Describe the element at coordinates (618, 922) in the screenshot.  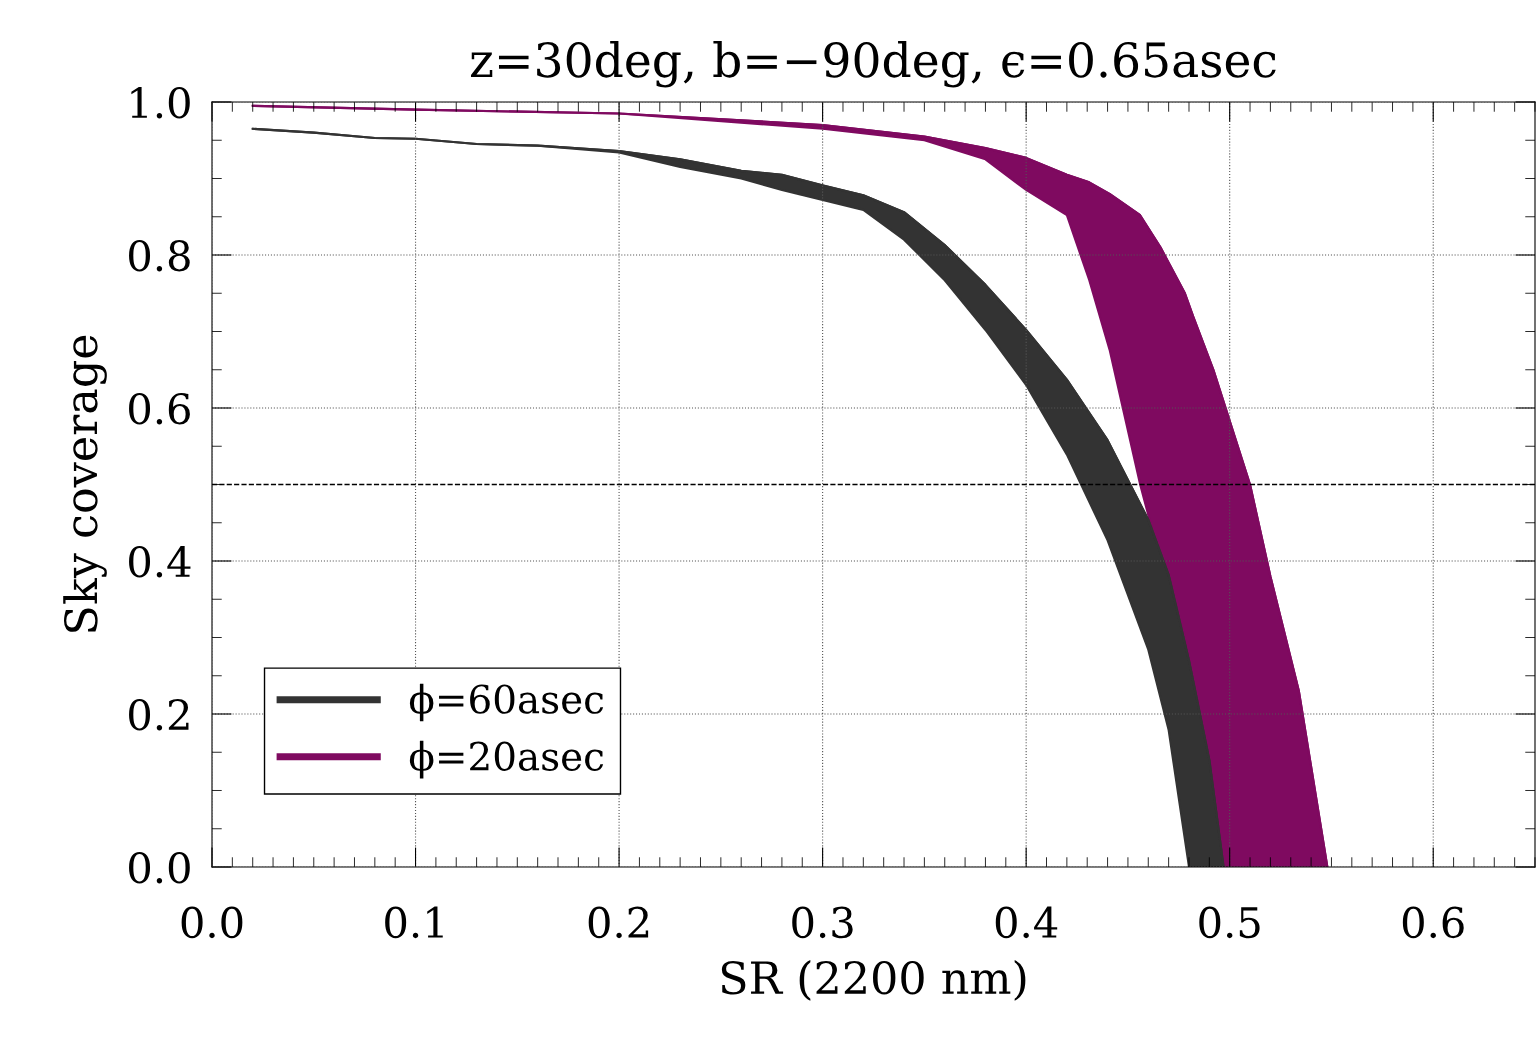
I see `x-tick-label: 0.2` at that location.